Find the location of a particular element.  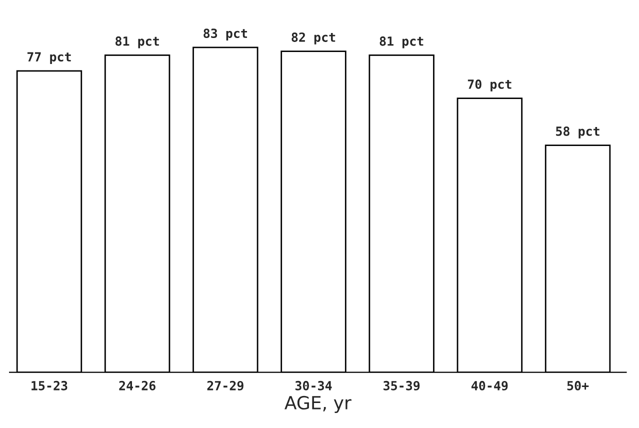

x-tick-label: 30-34 is located at coordinates (313, 385).